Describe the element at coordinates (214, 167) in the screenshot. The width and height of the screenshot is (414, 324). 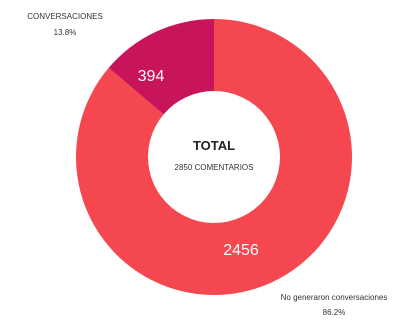
I see `center-subtitle: 2850 COMENTARIOS` at that location.